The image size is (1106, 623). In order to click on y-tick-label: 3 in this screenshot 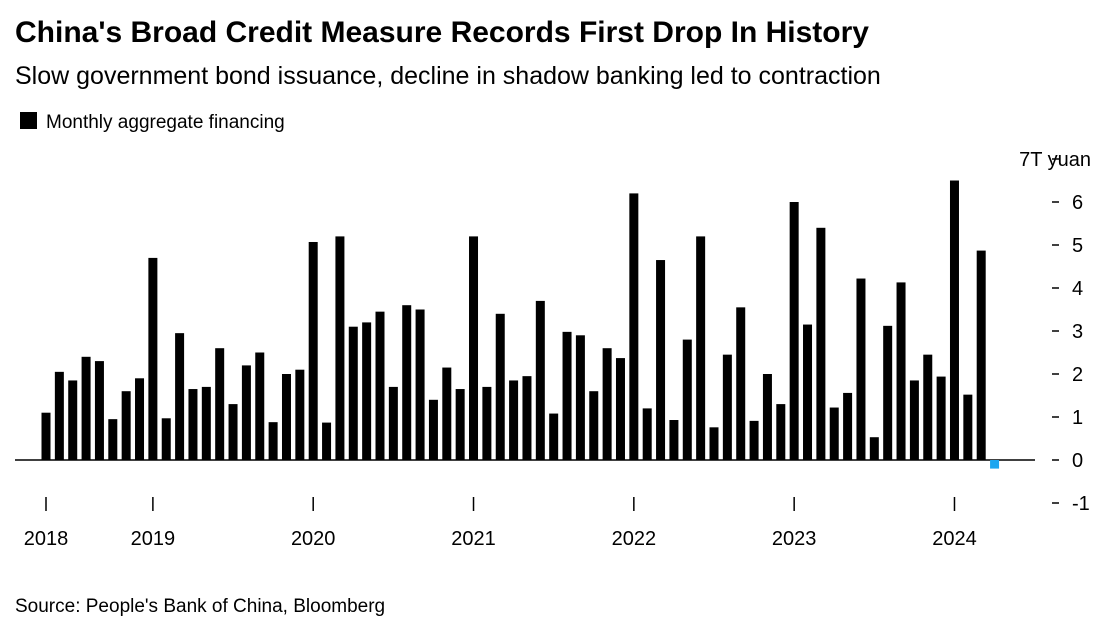, I will do `click(1077, 332)`.